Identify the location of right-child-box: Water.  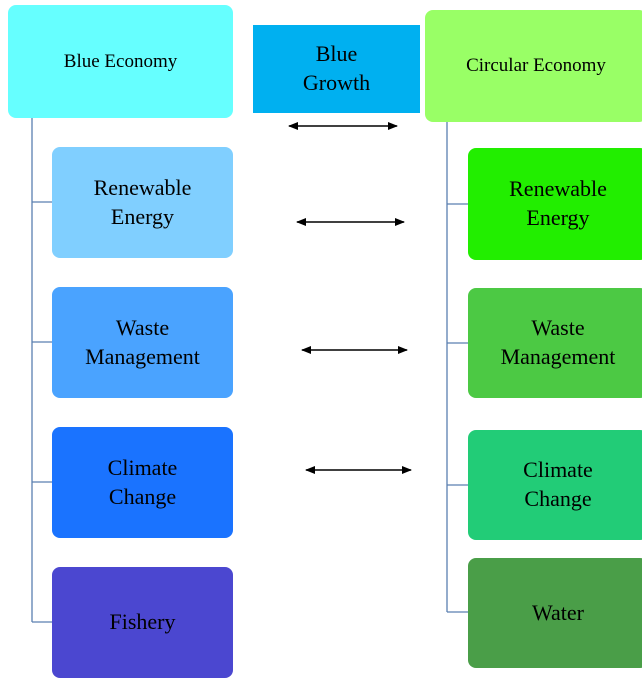
(555, 613).